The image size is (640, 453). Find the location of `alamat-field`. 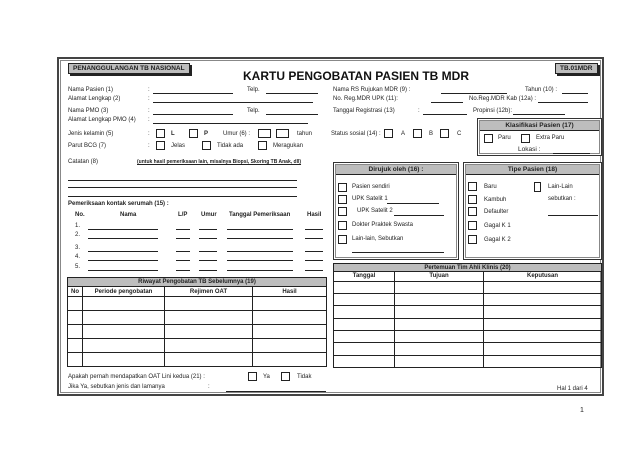

alamat-field is located at coordinates (233, 102).